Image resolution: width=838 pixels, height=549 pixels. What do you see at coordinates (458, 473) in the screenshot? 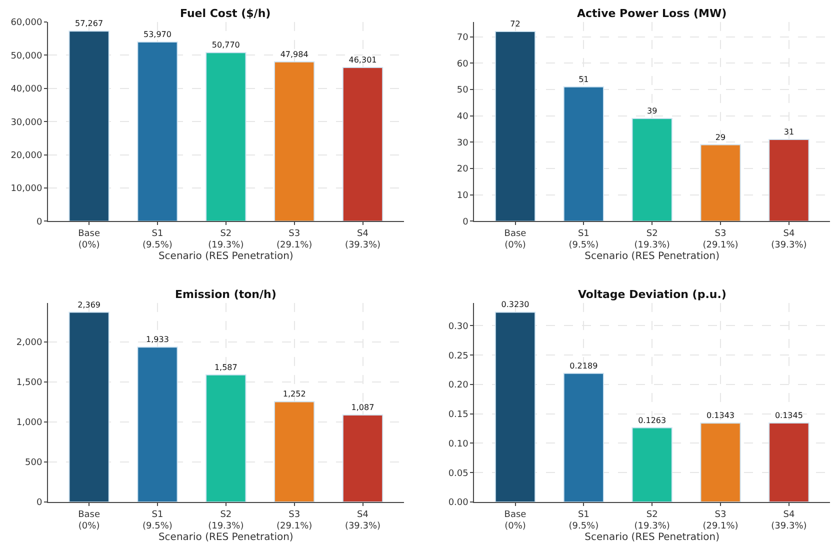
I see `y-tick-label: 0.05` at bounding box center [458, 473].